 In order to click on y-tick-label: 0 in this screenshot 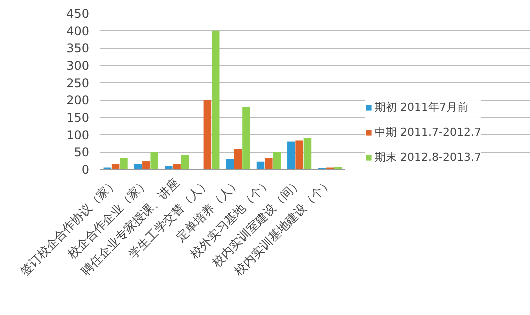, I will do `click(86, 170)`.